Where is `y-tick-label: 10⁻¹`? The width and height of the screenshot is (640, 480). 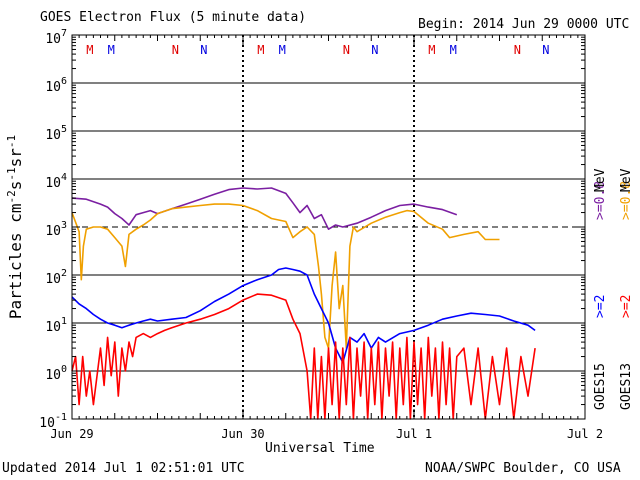 y-tick-label: 10⁻¹ is located at coordinates (53, 421).